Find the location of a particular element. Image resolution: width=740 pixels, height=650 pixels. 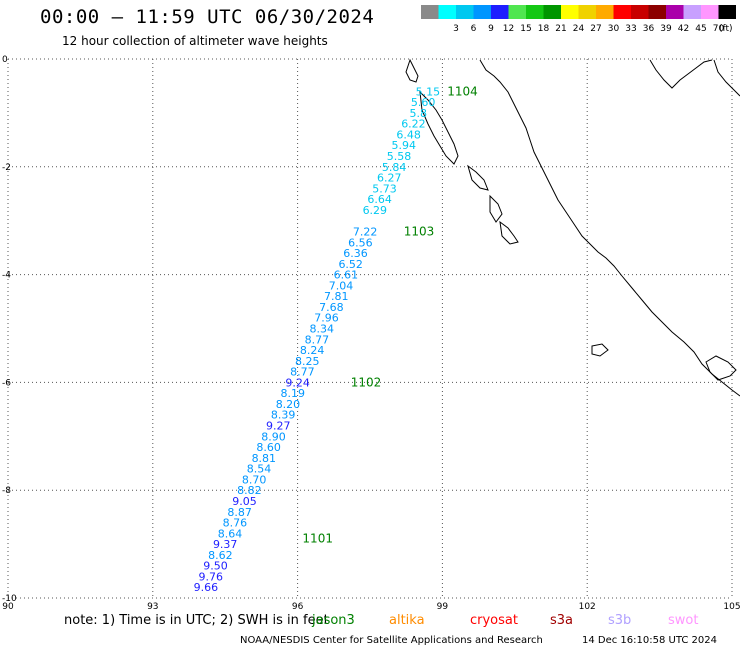

x-tick-label: 105 is located at coordinates (731, 607).